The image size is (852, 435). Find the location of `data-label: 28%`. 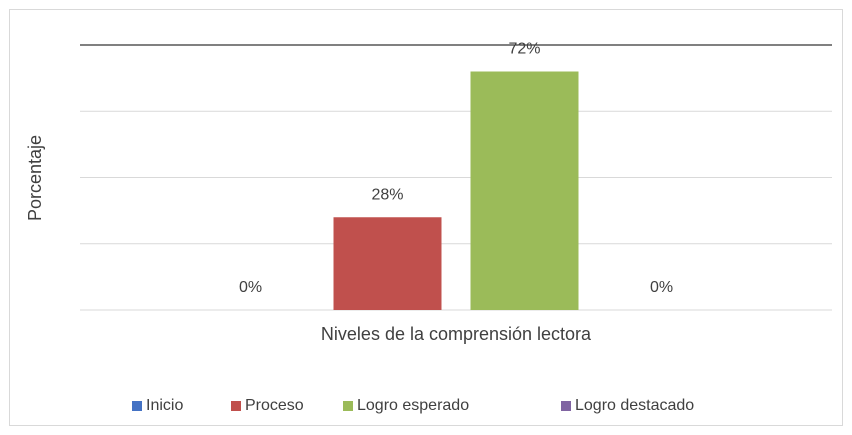

data-label: 28% is located at coordinates (387, 194).